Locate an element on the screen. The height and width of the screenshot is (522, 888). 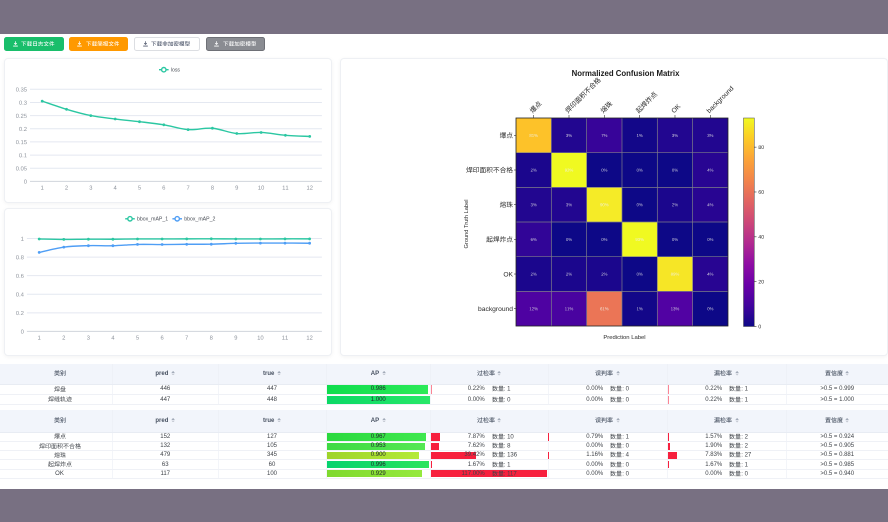
svg-text: Normalized Confusion Matrix is located at coordinates (626, 73).